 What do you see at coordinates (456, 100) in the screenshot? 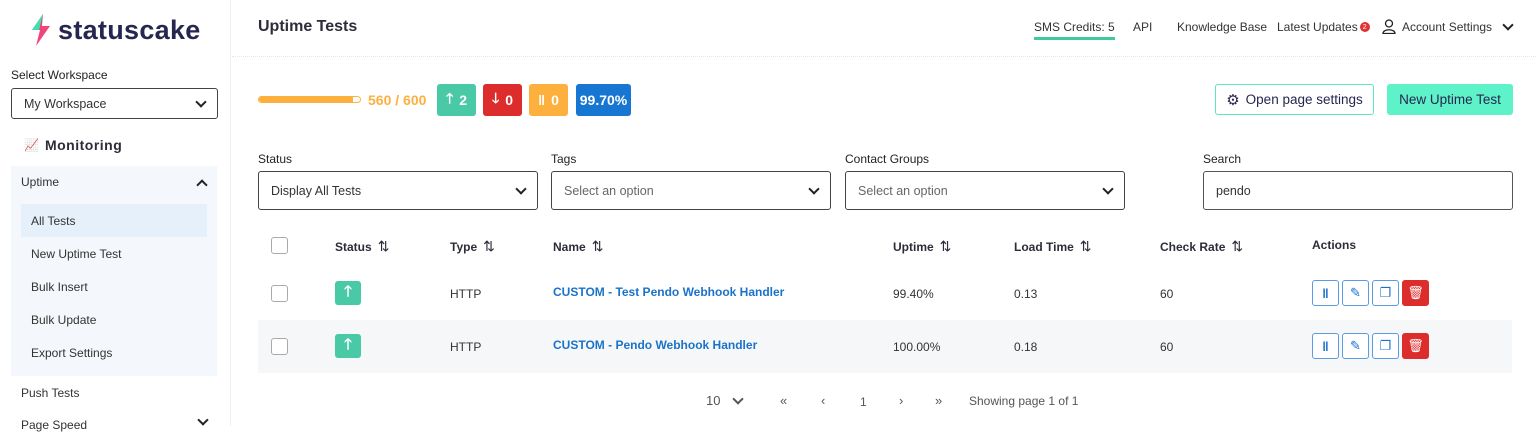
I see `up-count-badge: 🡑 2` at bounding box center [456, 100].